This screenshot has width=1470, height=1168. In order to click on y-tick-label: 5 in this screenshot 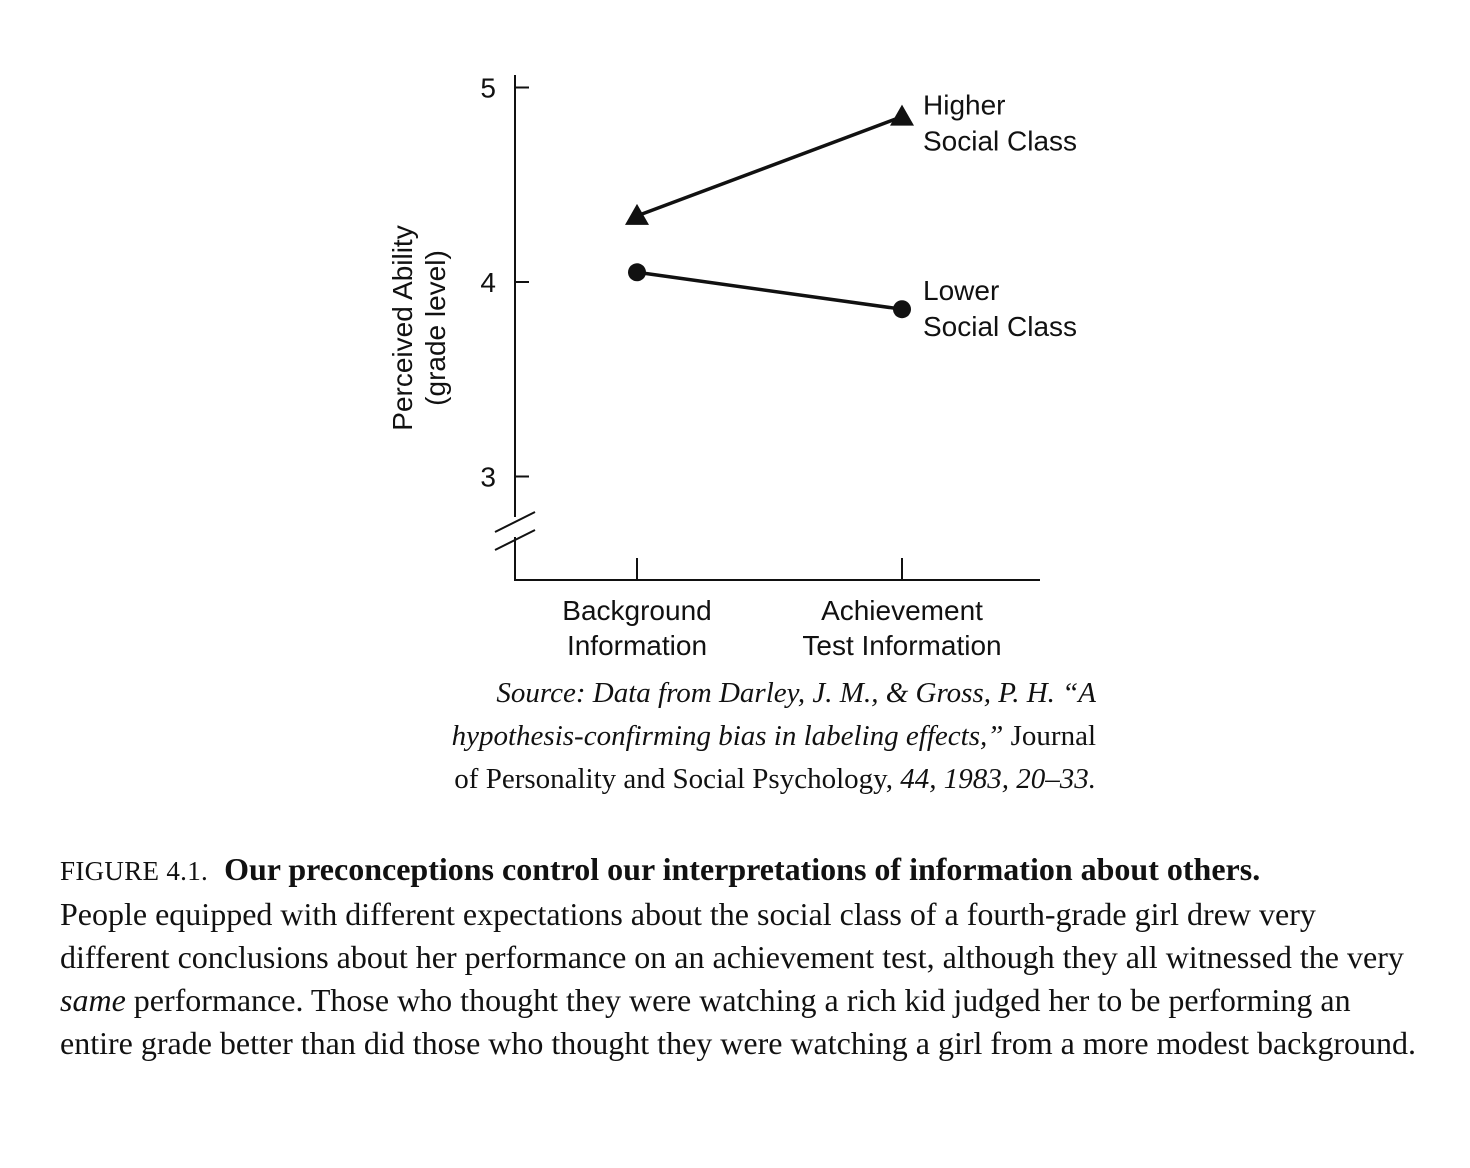, I will do `click(488, 88)`.